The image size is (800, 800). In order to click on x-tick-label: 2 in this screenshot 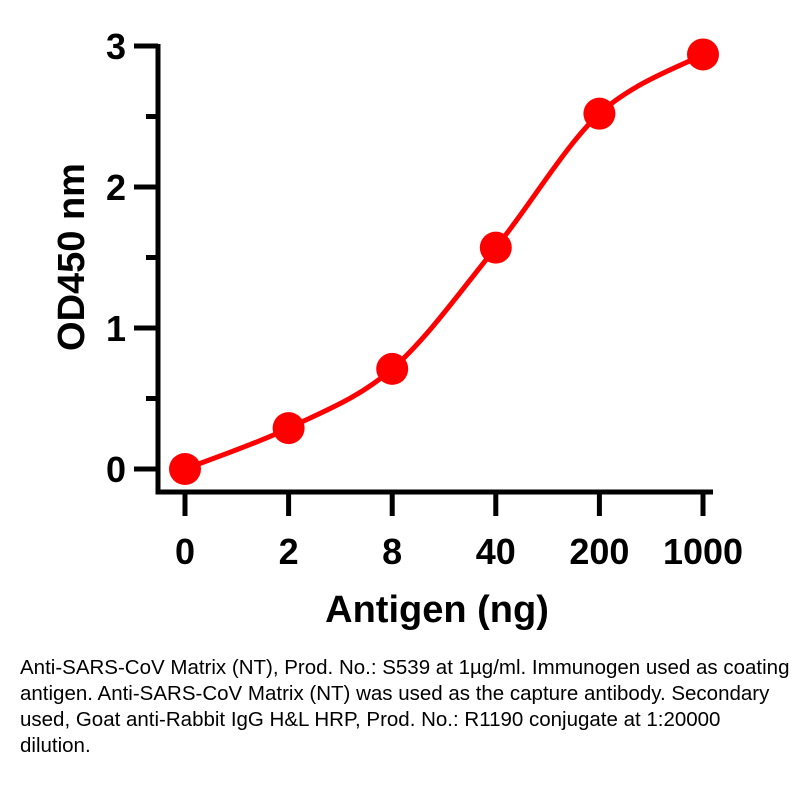, I will do `click(289, 551)`.